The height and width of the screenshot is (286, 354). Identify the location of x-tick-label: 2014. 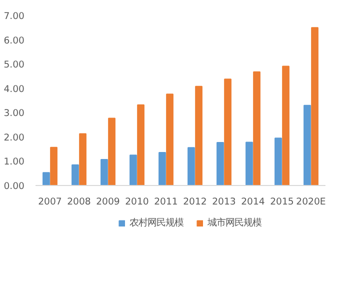
(253, 202).